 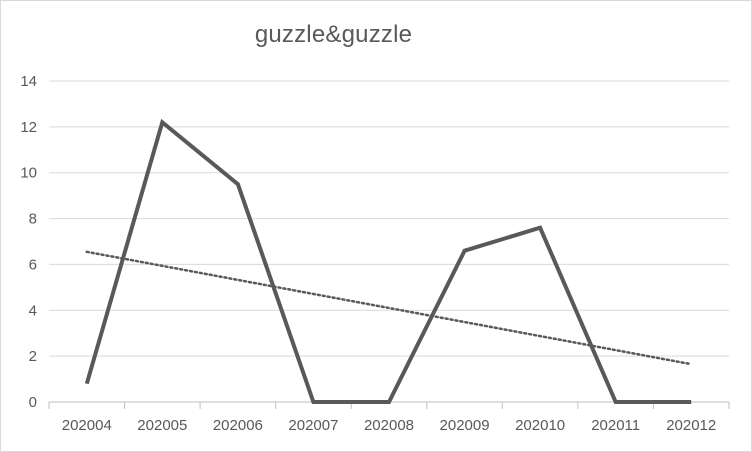 I want to click on y-tick-label: 6, so click(x=33, y=264).